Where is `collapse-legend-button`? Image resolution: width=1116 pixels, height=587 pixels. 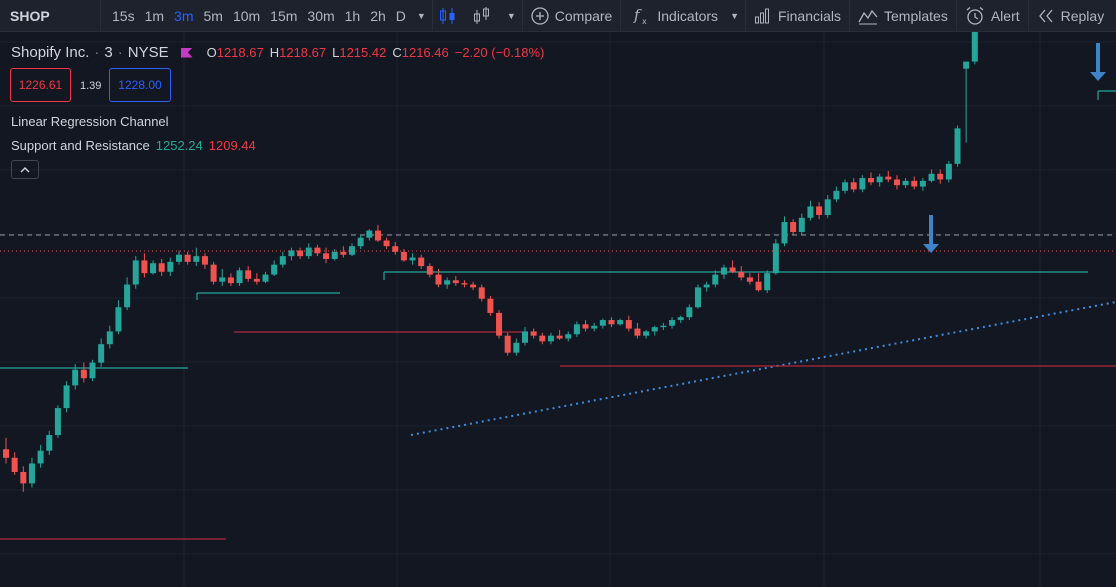
collapse-legend-button is located at coordinates (25, 169).